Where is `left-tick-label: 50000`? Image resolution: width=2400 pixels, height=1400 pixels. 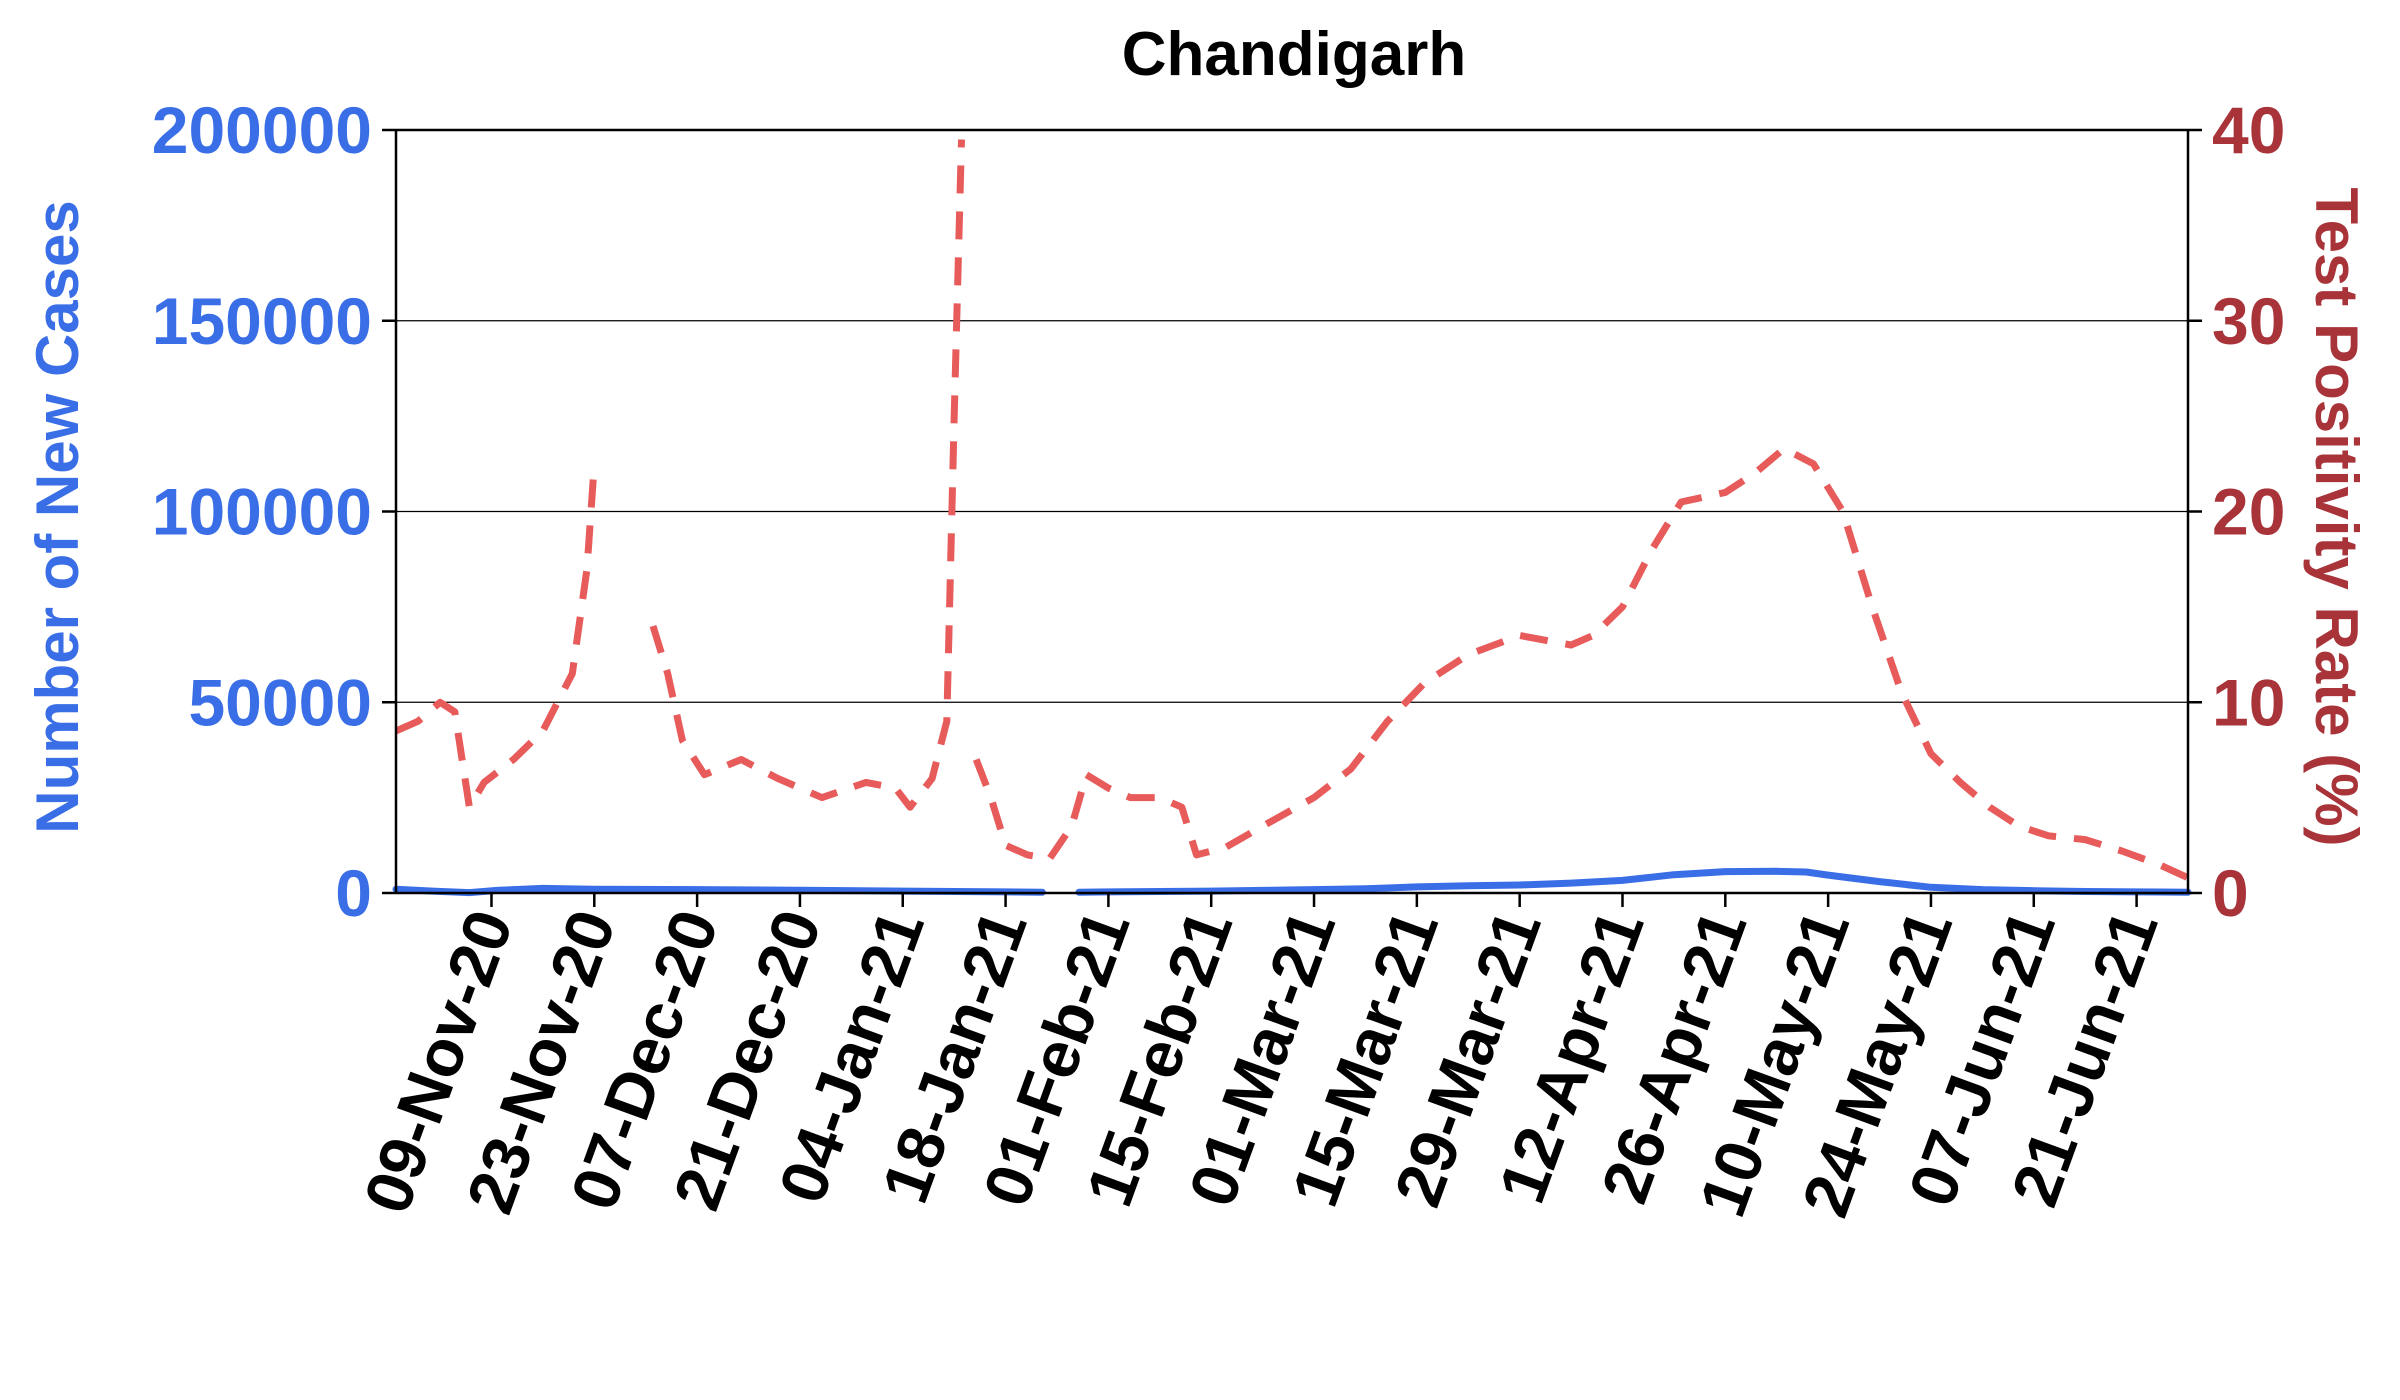
left-tick-label: 50000 is located at coordinates (280, 702).